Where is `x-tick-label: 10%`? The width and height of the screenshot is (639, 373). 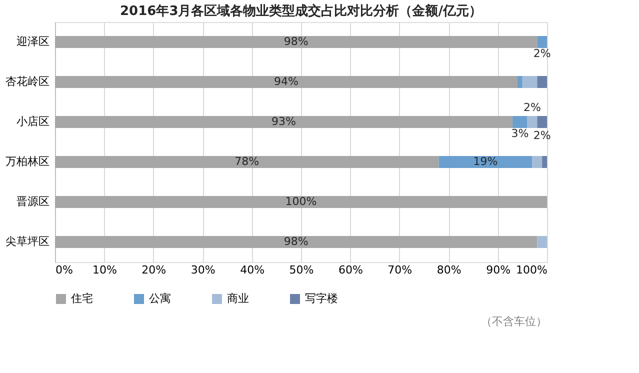 x-tick-label: 10% is located at coordinates (104, 270).